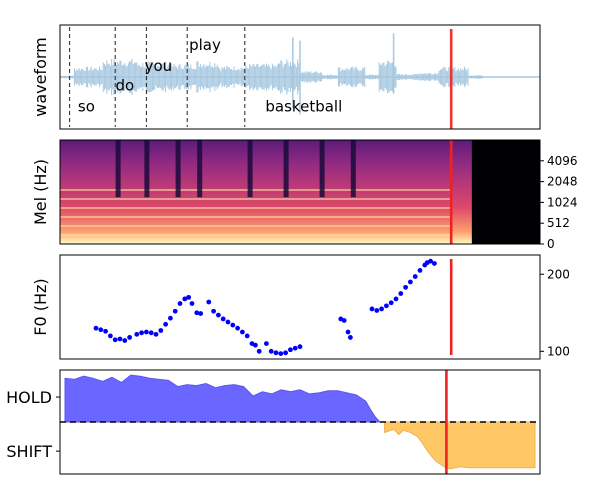  I want to click on turn-yticks: HOLD SHIFT, so click(33, 424).